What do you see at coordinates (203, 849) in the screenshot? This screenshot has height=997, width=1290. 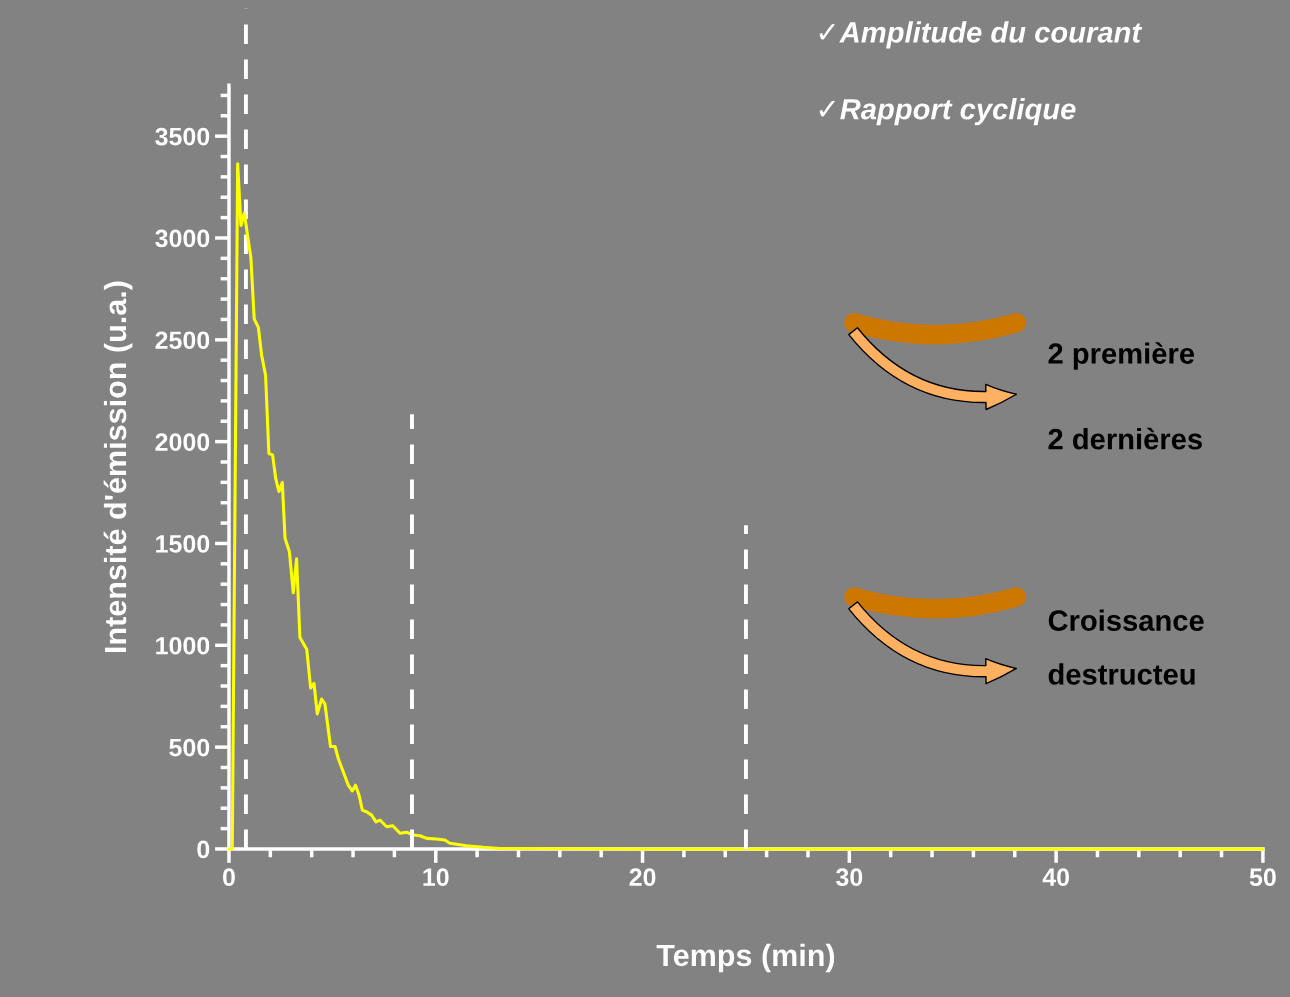 I see `y-tick-label: 0` at bounding box center [203, 849].